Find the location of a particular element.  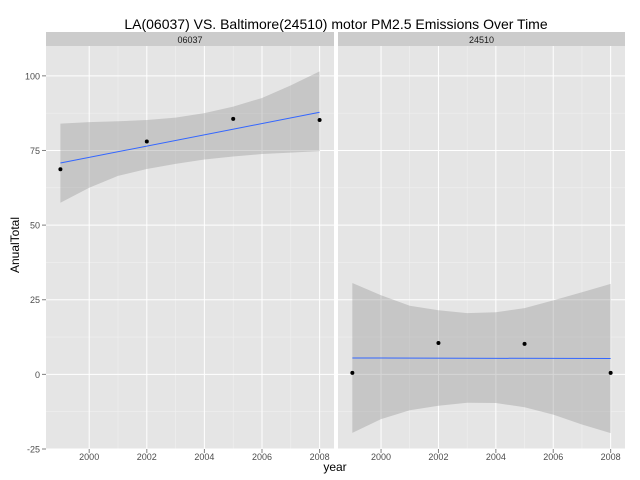

confidence-band is located at coordinates (190, 137).